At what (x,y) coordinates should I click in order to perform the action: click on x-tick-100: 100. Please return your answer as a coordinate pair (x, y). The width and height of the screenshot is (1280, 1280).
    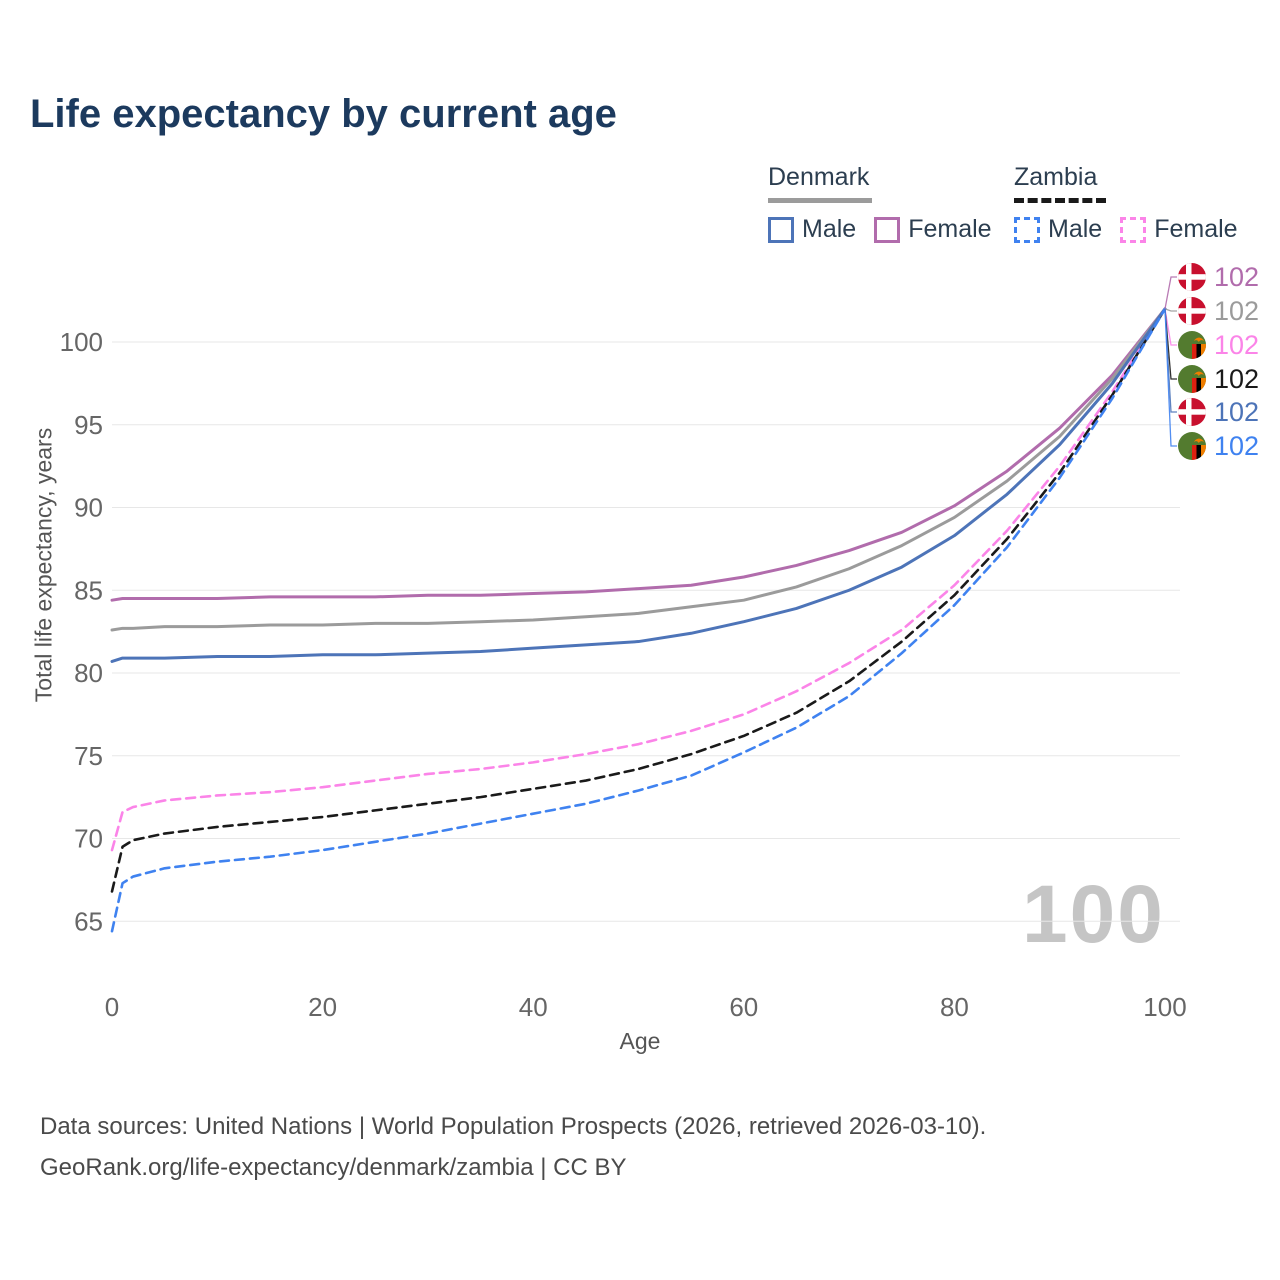
    Looking at the image, I should click on (1164, 1007).